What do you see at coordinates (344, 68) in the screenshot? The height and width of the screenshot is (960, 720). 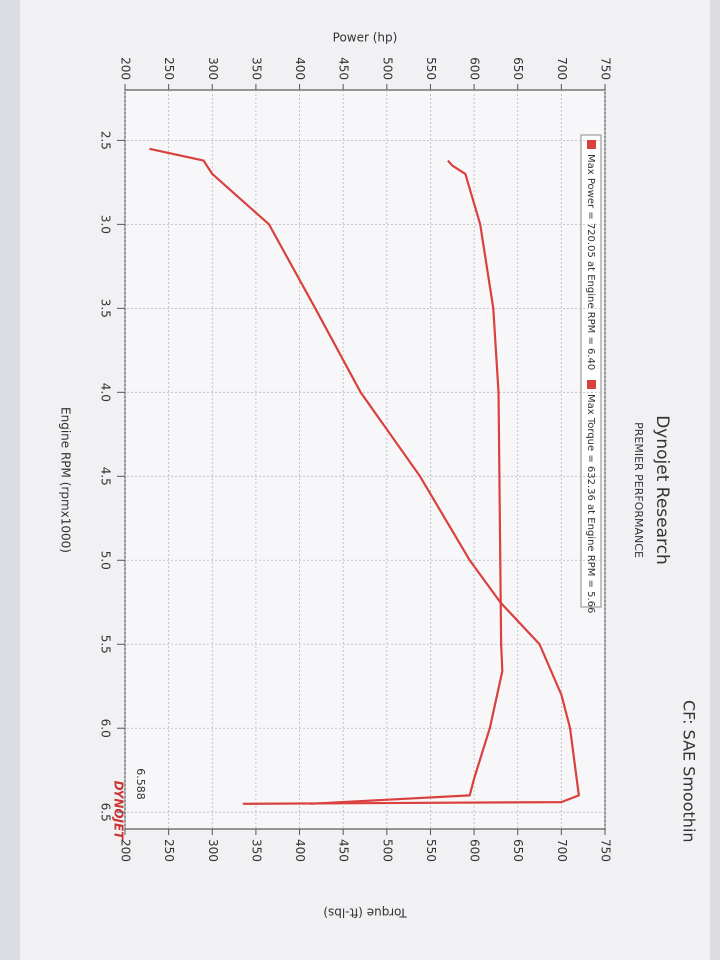 I see `y-tick-label: 450` at bounding box center [344, 68].